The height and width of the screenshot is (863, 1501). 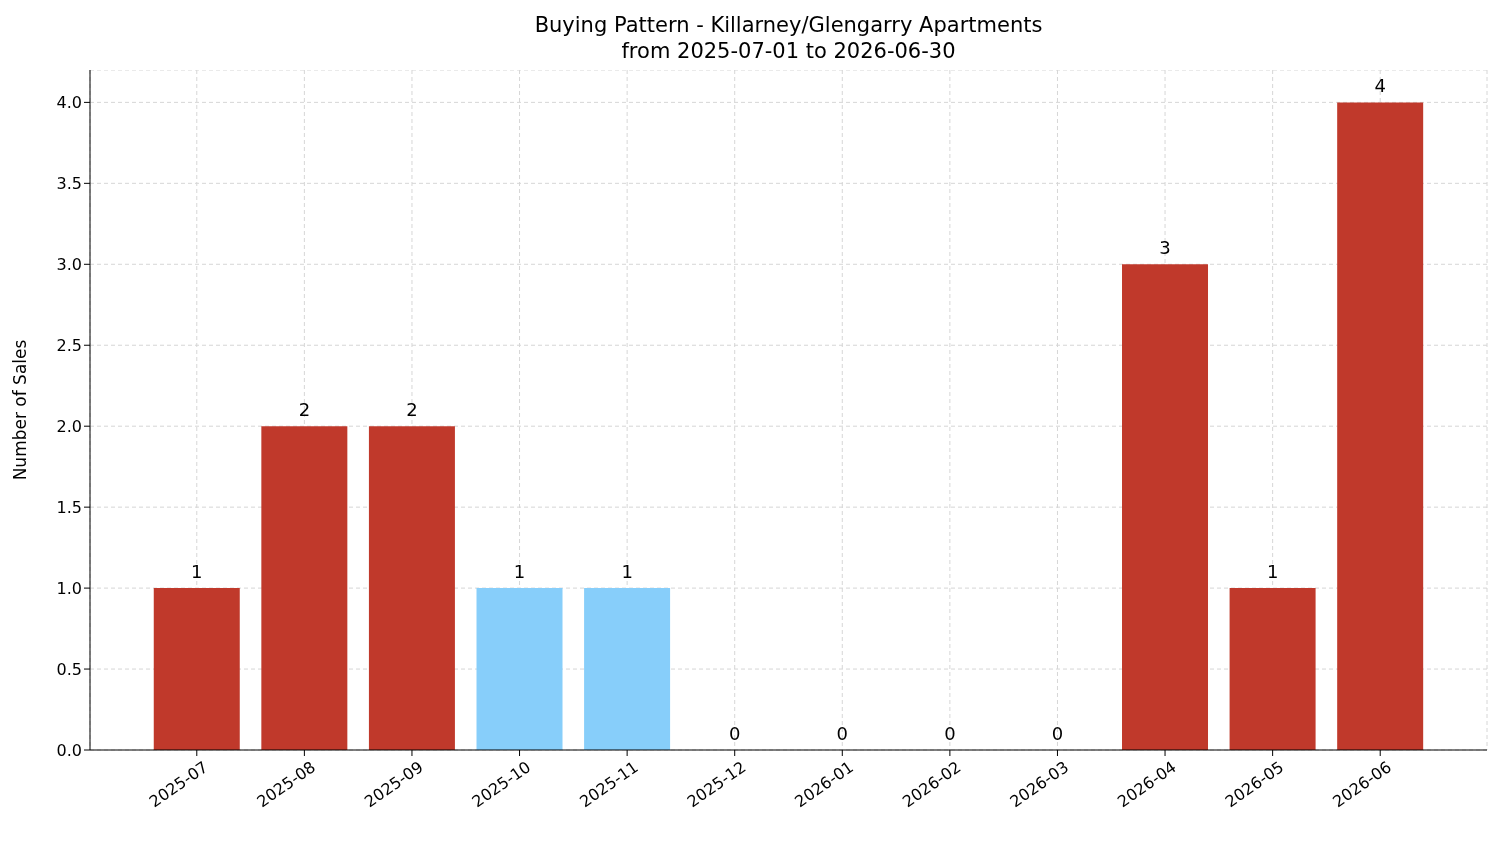 I want to click on data-label: 4, so click(x=1380, y=86).